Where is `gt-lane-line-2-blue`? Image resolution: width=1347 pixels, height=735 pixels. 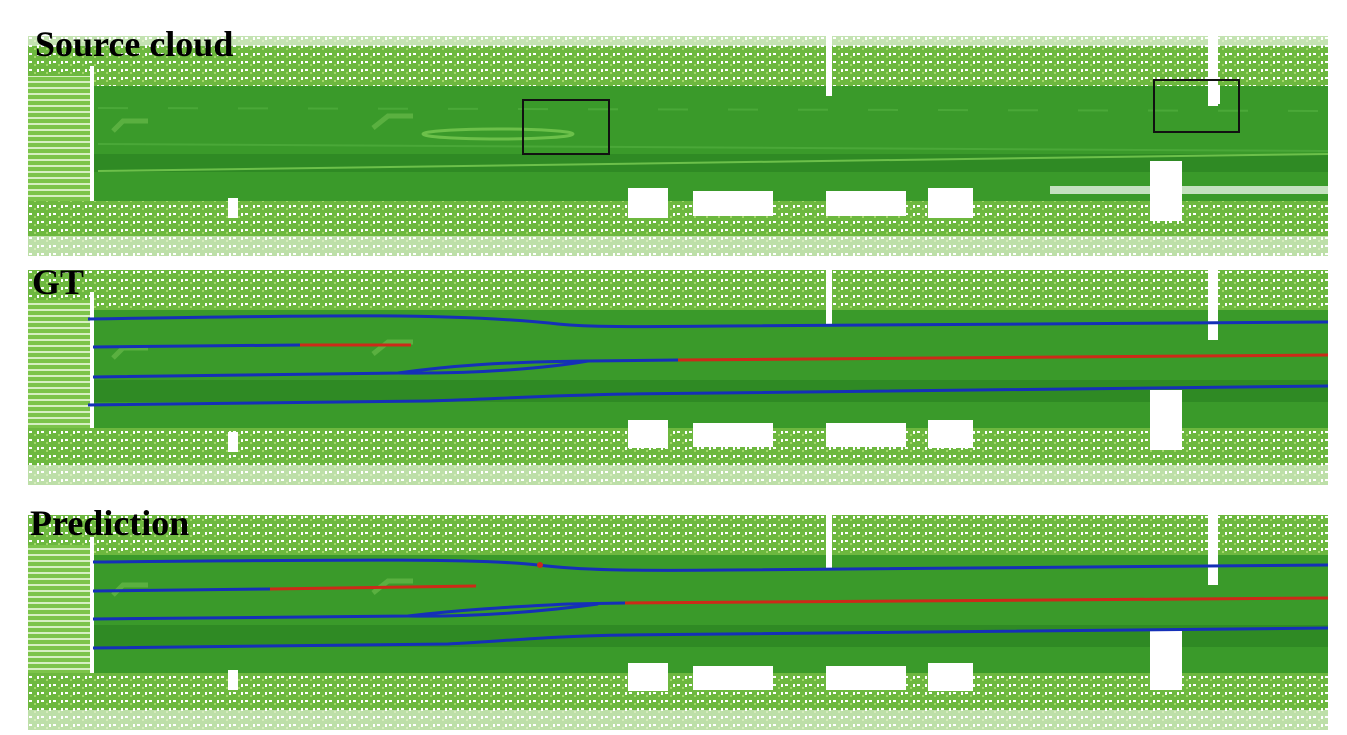 gt-lane-line-2-blue is located at coordinates (196, 346).